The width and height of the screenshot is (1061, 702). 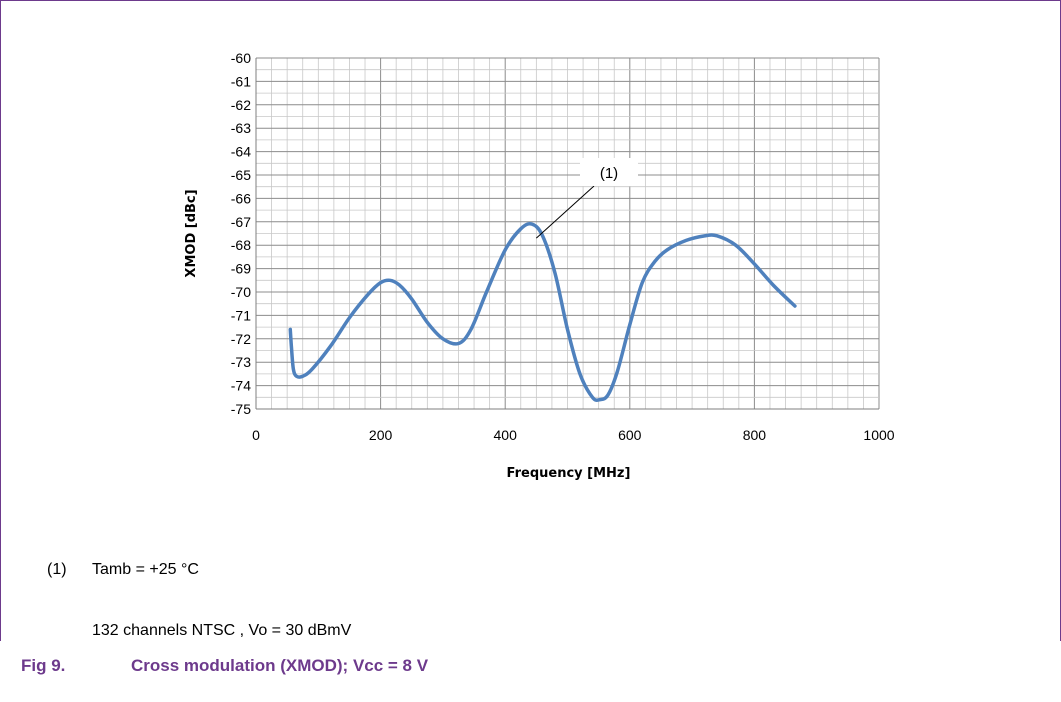 I want to click on y-tick-label: -65, so click(x=241, y=175).